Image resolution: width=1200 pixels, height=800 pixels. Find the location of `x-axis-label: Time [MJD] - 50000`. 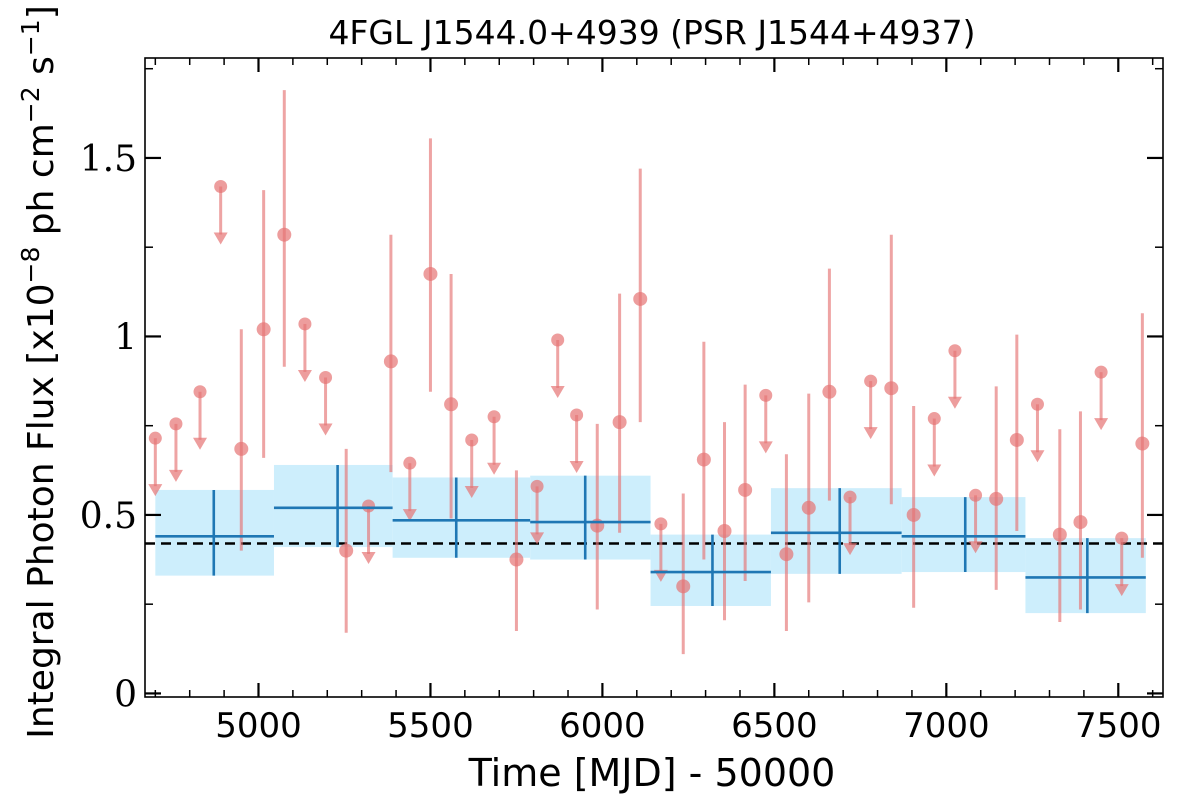

x-axis-label: Time [MJD] - 50000 is located at coordinates (652, 773).